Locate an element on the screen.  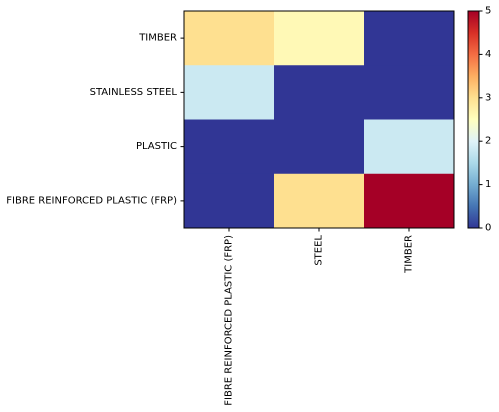
colorbar-gradient is located at coordinates (473, 119).